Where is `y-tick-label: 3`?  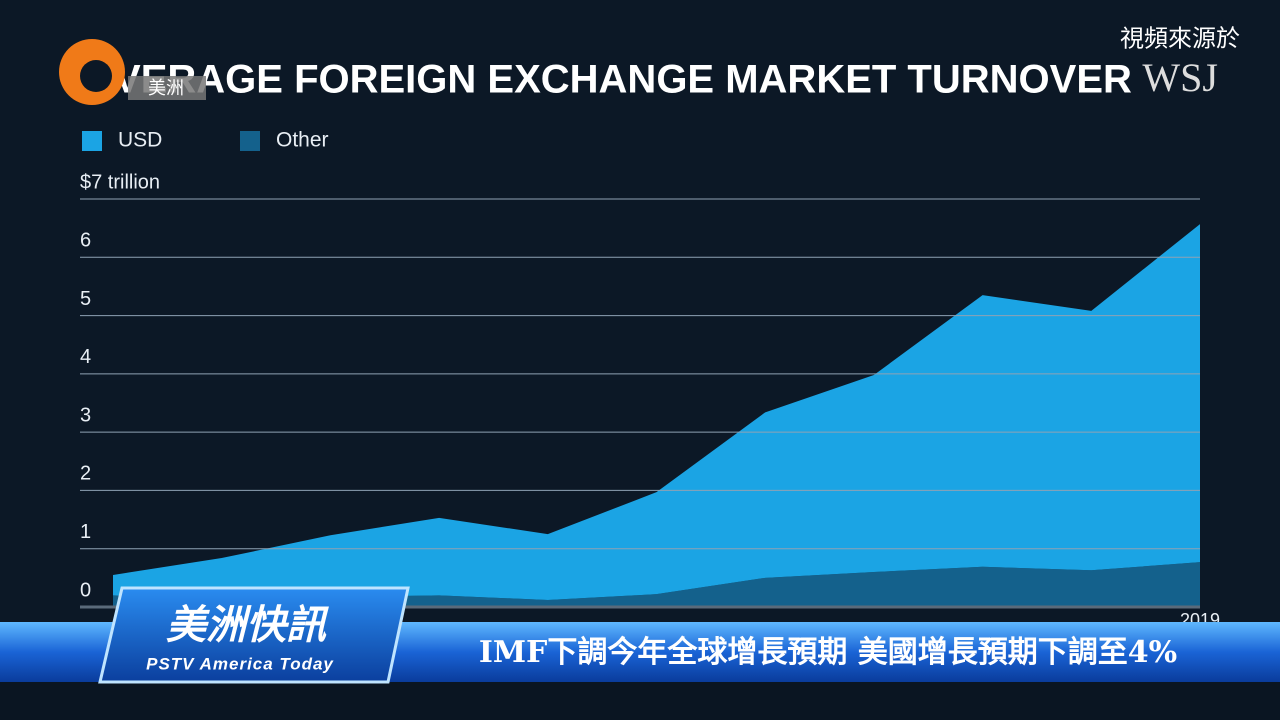
y-tick-label: 3 is located at coordinates (85, 415).